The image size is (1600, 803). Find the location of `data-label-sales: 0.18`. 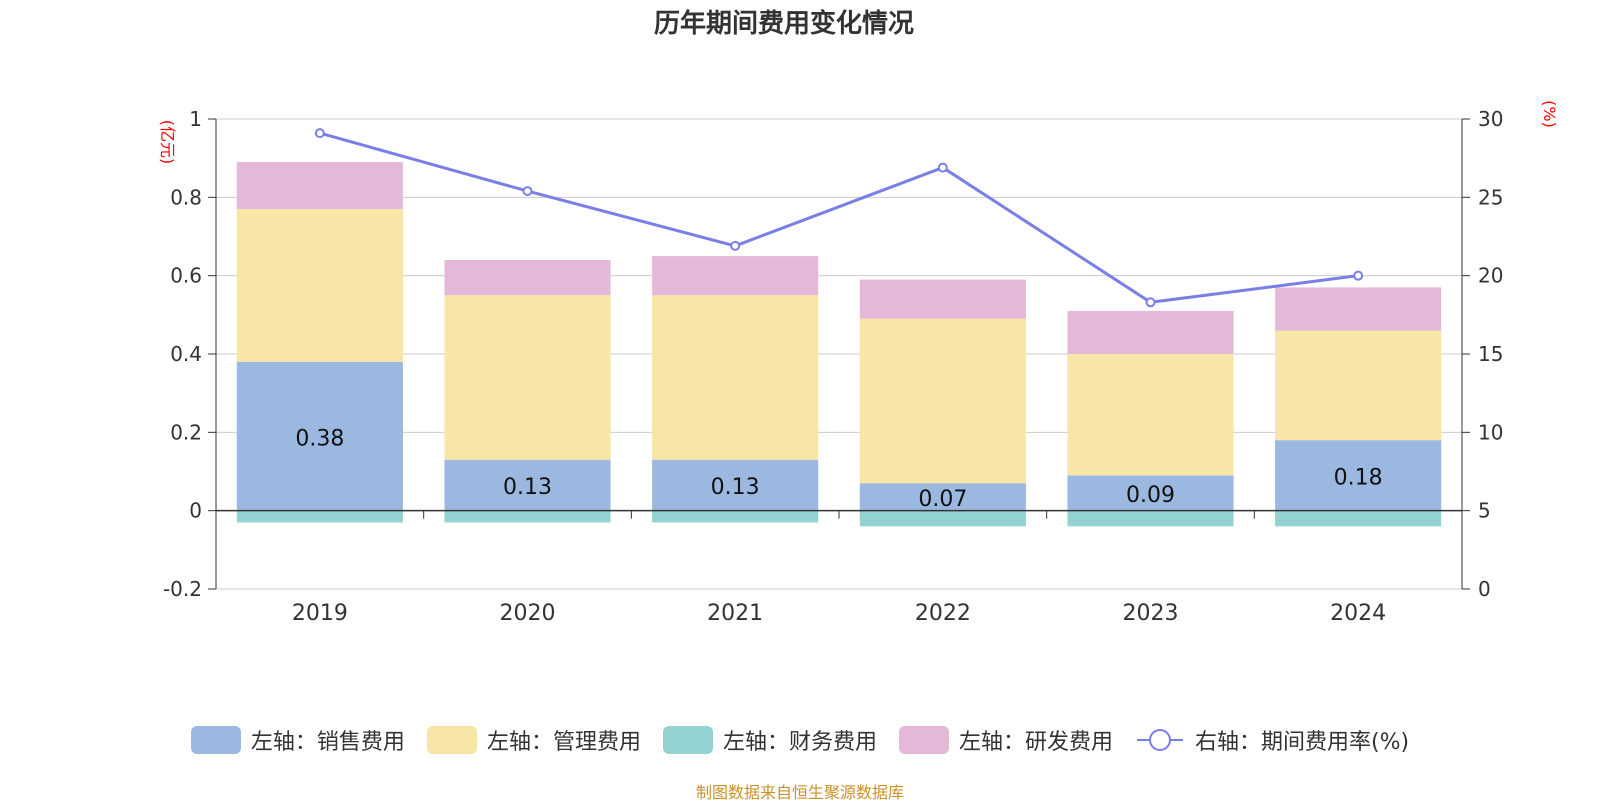

data-label-sales: 0.18 is located at coordinates (1358, 477).